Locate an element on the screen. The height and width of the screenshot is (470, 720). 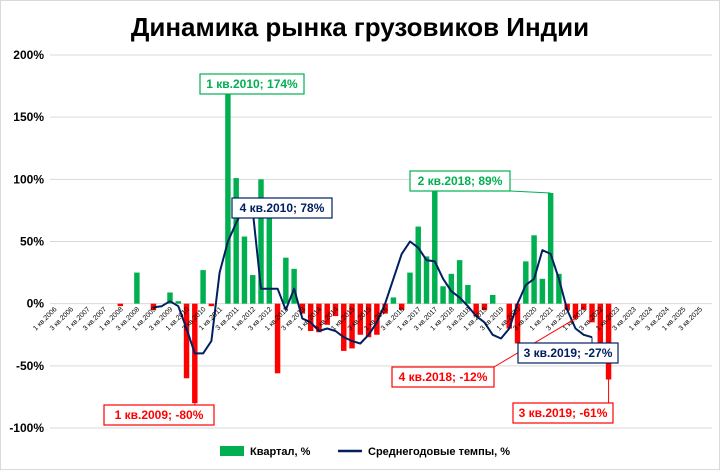
annotation-leader is located at coordinates (530, 192).